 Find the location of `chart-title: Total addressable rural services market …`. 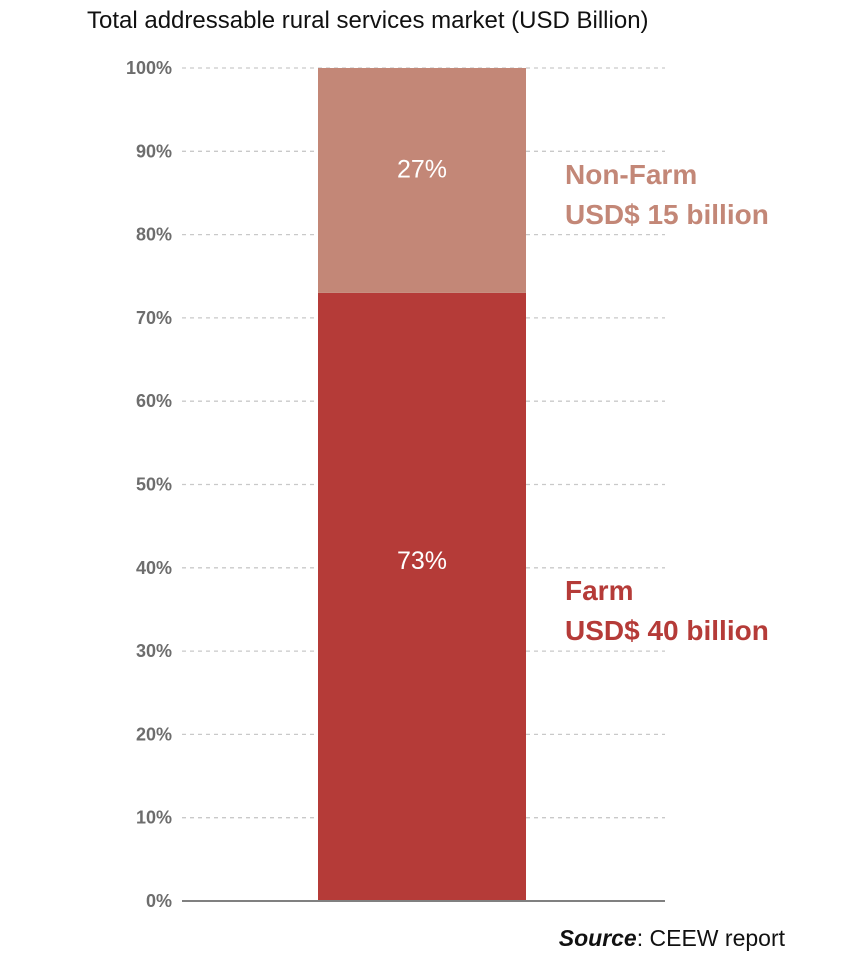

chart-title: Total addressable rural services market … is located at coordinates (368, 20).